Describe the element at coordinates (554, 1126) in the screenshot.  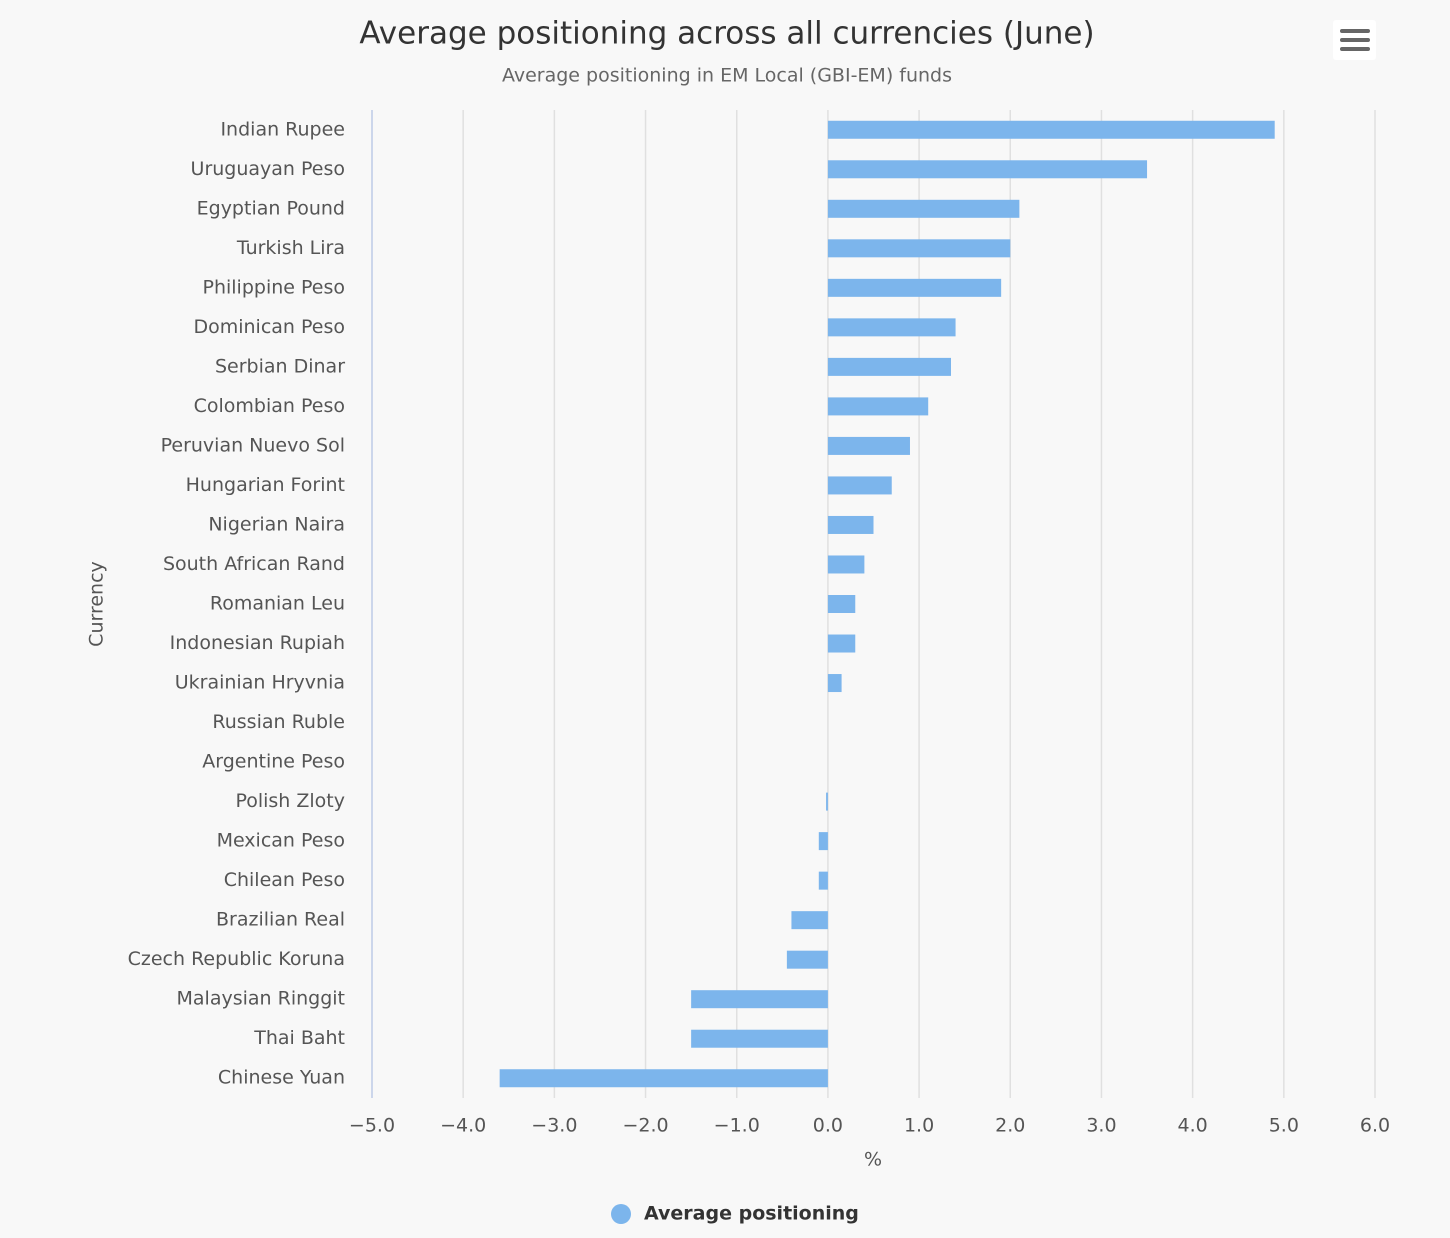
I see `x-tick-label: −3.0` at that location.